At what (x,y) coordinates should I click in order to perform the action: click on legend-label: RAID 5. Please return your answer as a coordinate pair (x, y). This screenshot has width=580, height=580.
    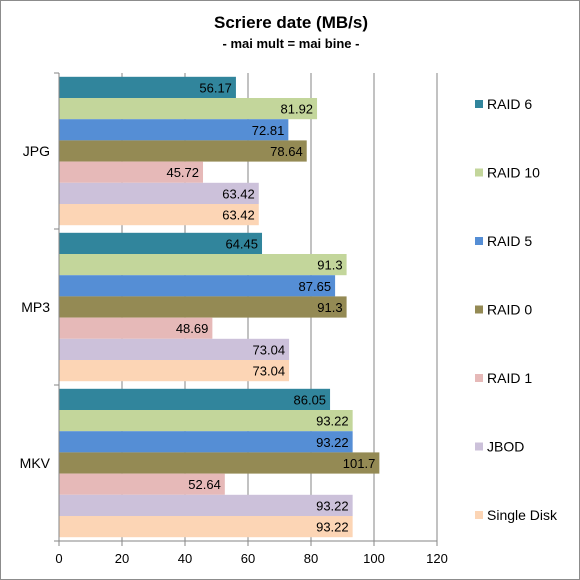
    Looking at the image, I should click on (509, 241).